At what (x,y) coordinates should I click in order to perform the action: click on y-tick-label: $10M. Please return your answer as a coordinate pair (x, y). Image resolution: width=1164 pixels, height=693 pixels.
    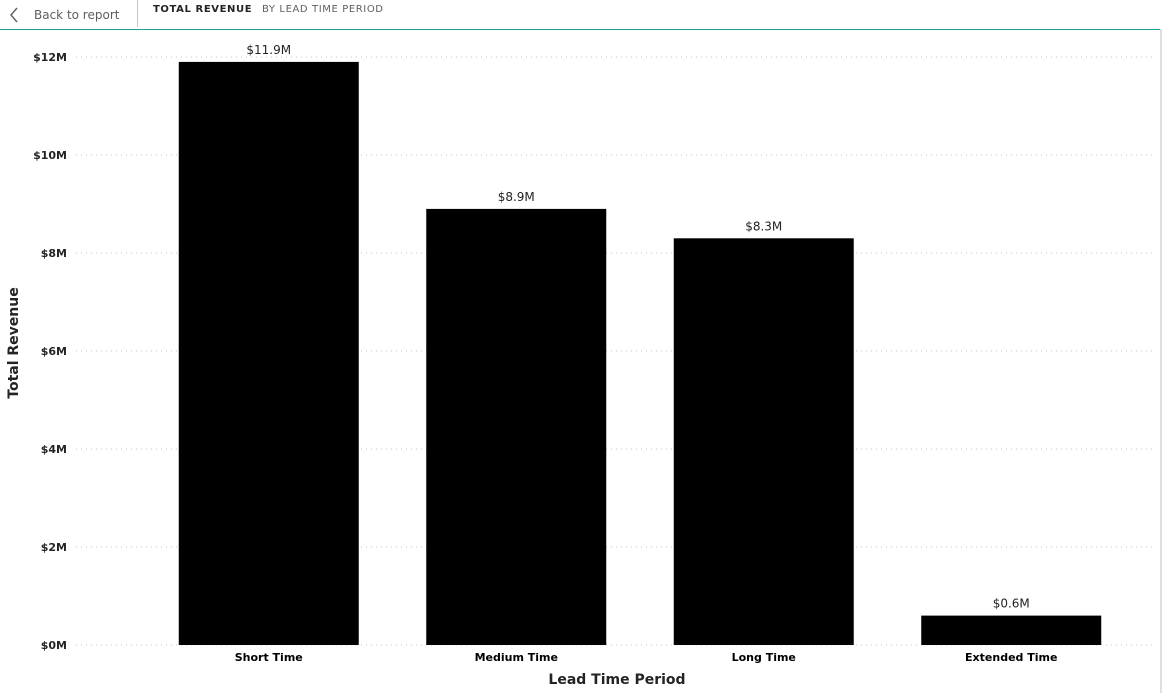
    Looking at the image, I should click on (50, 155).